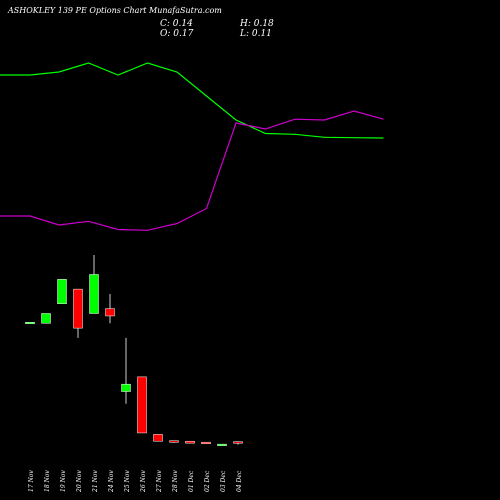 This screenshot has width=500, height=500. Describe the element at coordinates (159, 481) in the screenshot. I see `x-tick-label: 27 Nov` at that location.